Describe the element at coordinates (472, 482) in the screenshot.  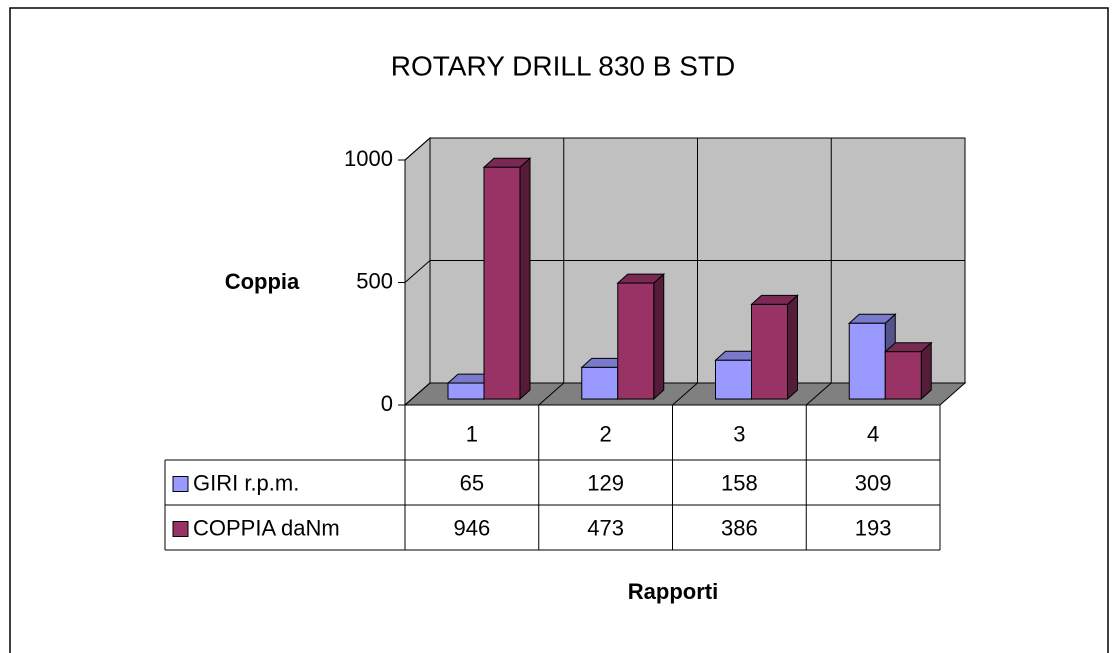
I see `data-label: 65` at that location.